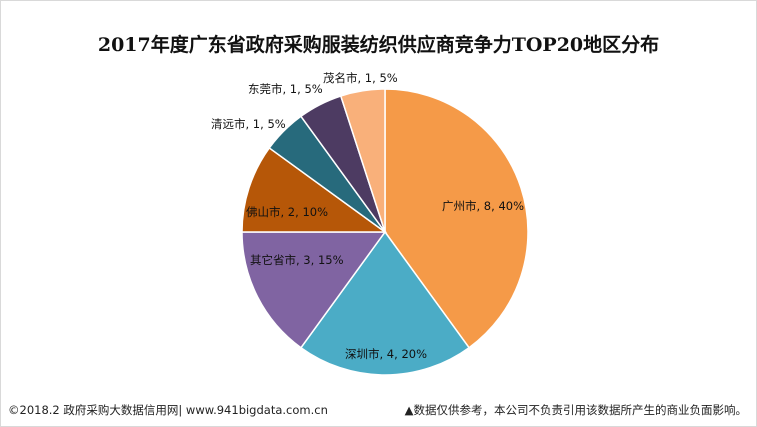  I want to click on data-label-3: 其它省市, 3, 15%, so click(297, 260).